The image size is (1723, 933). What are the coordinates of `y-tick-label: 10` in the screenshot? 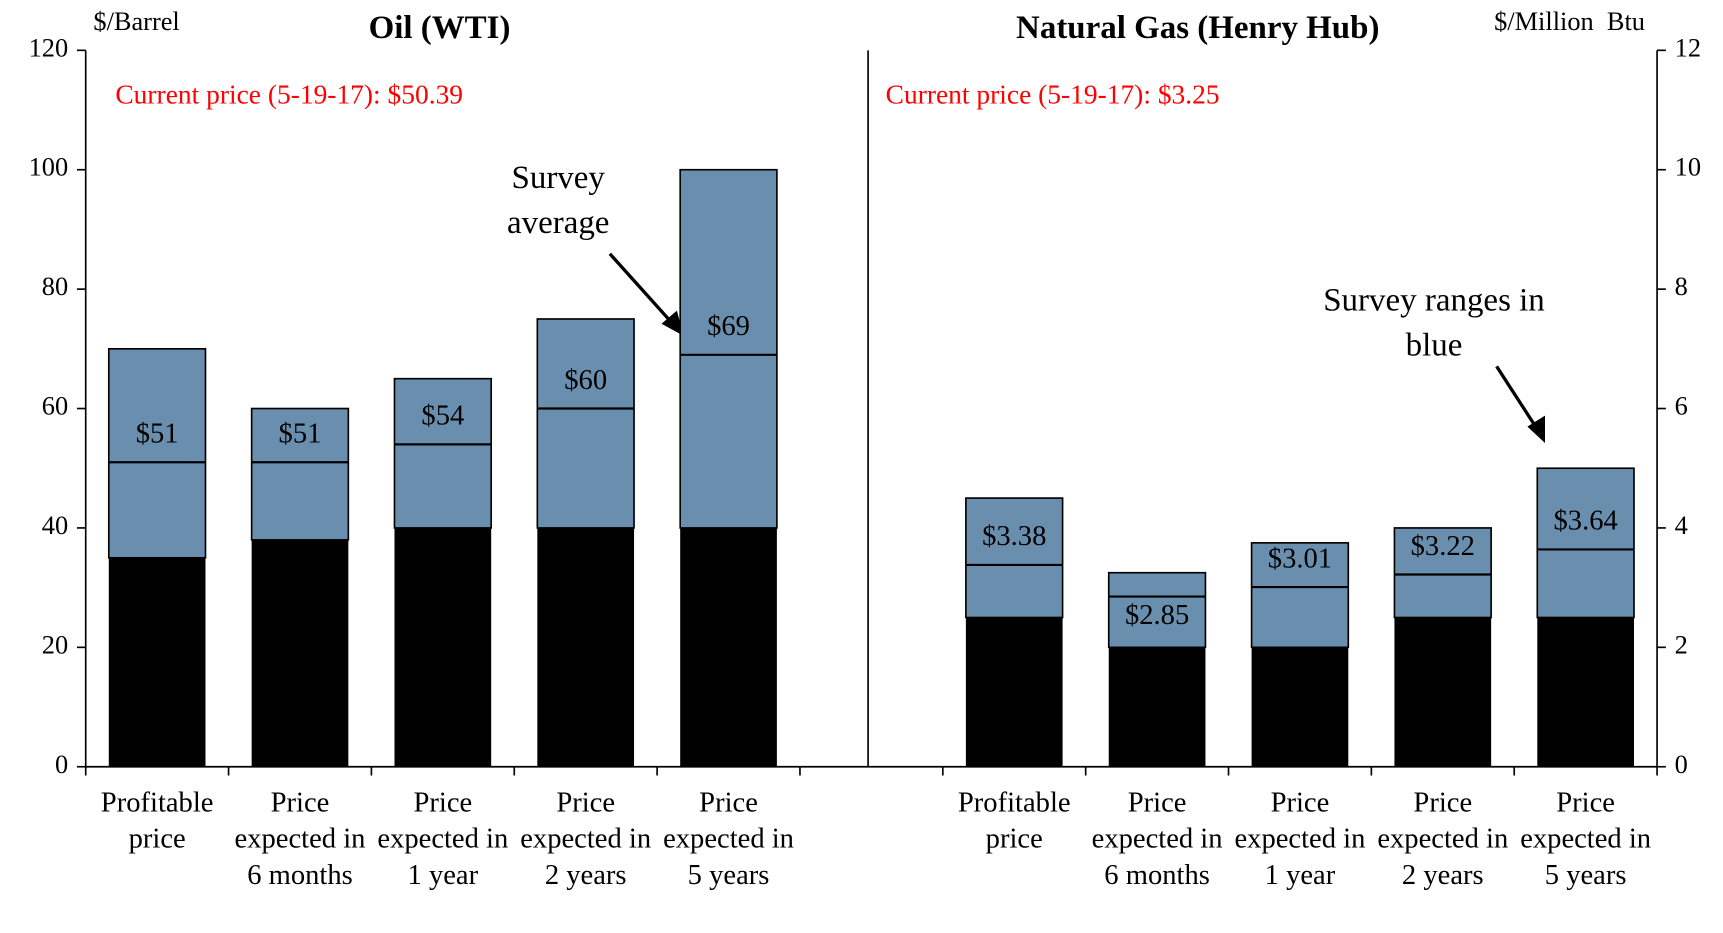 It's located at (1688, 167).